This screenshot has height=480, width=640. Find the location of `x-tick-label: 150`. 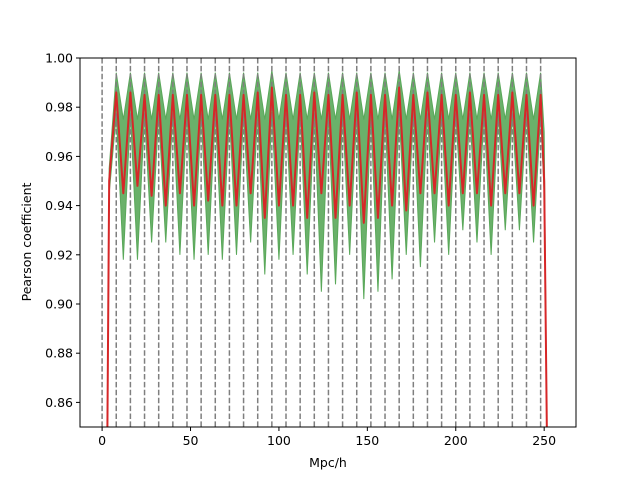

x-tick-label: 150 is located at coordinates (367, 440).